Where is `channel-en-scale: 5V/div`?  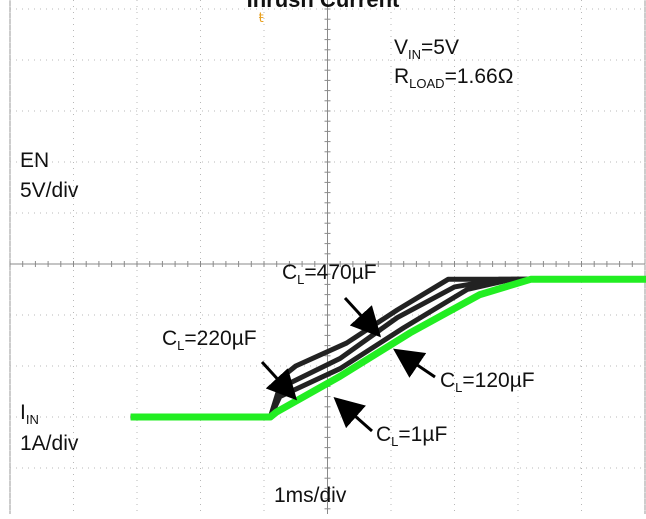 channel-en-scale: 5V/div is located at coordinates (49, 190).